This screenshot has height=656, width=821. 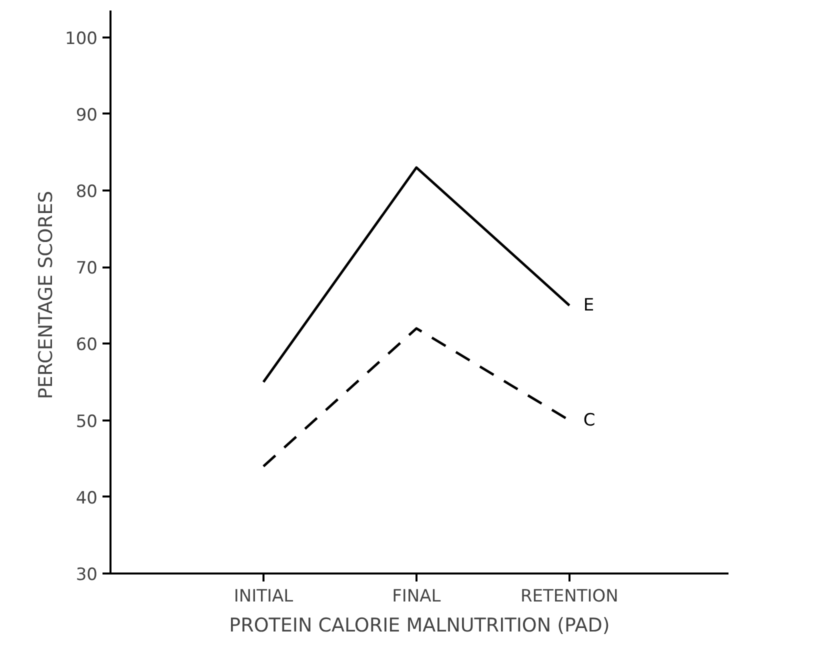 What do you see at coordinates (81, 38) in the screenshot?
I see `y-tick-label: 100` at bounding box center [81, 38].